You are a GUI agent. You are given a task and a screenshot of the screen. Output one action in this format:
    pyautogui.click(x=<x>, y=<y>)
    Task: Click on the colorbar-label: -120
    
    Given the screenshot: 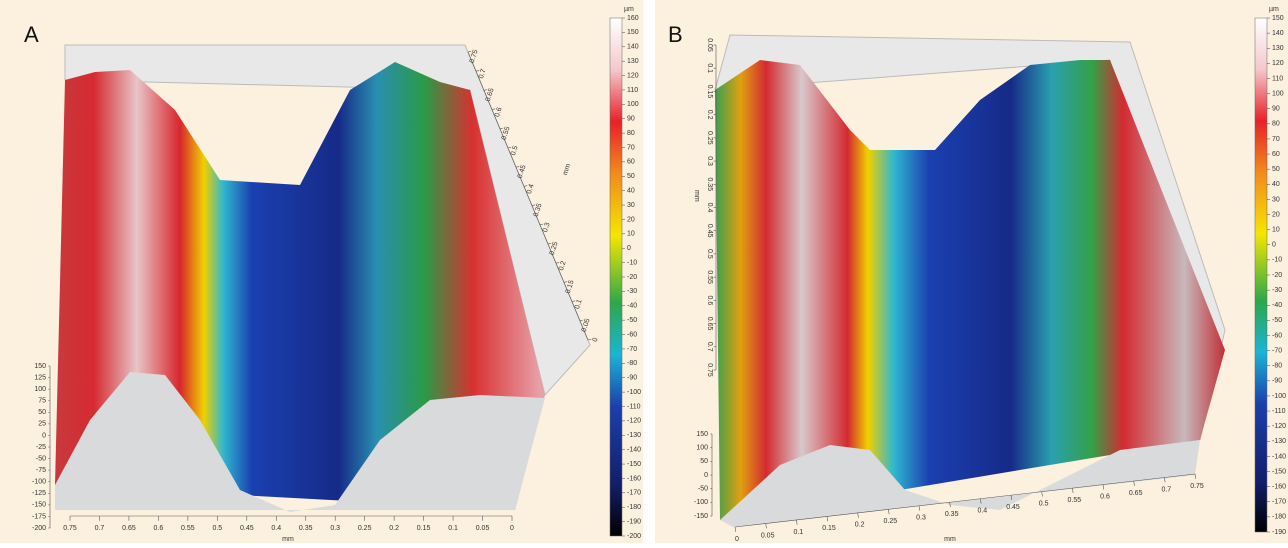 What is the action you would take?
    pyautogui.click(x=1279, y=426)
    